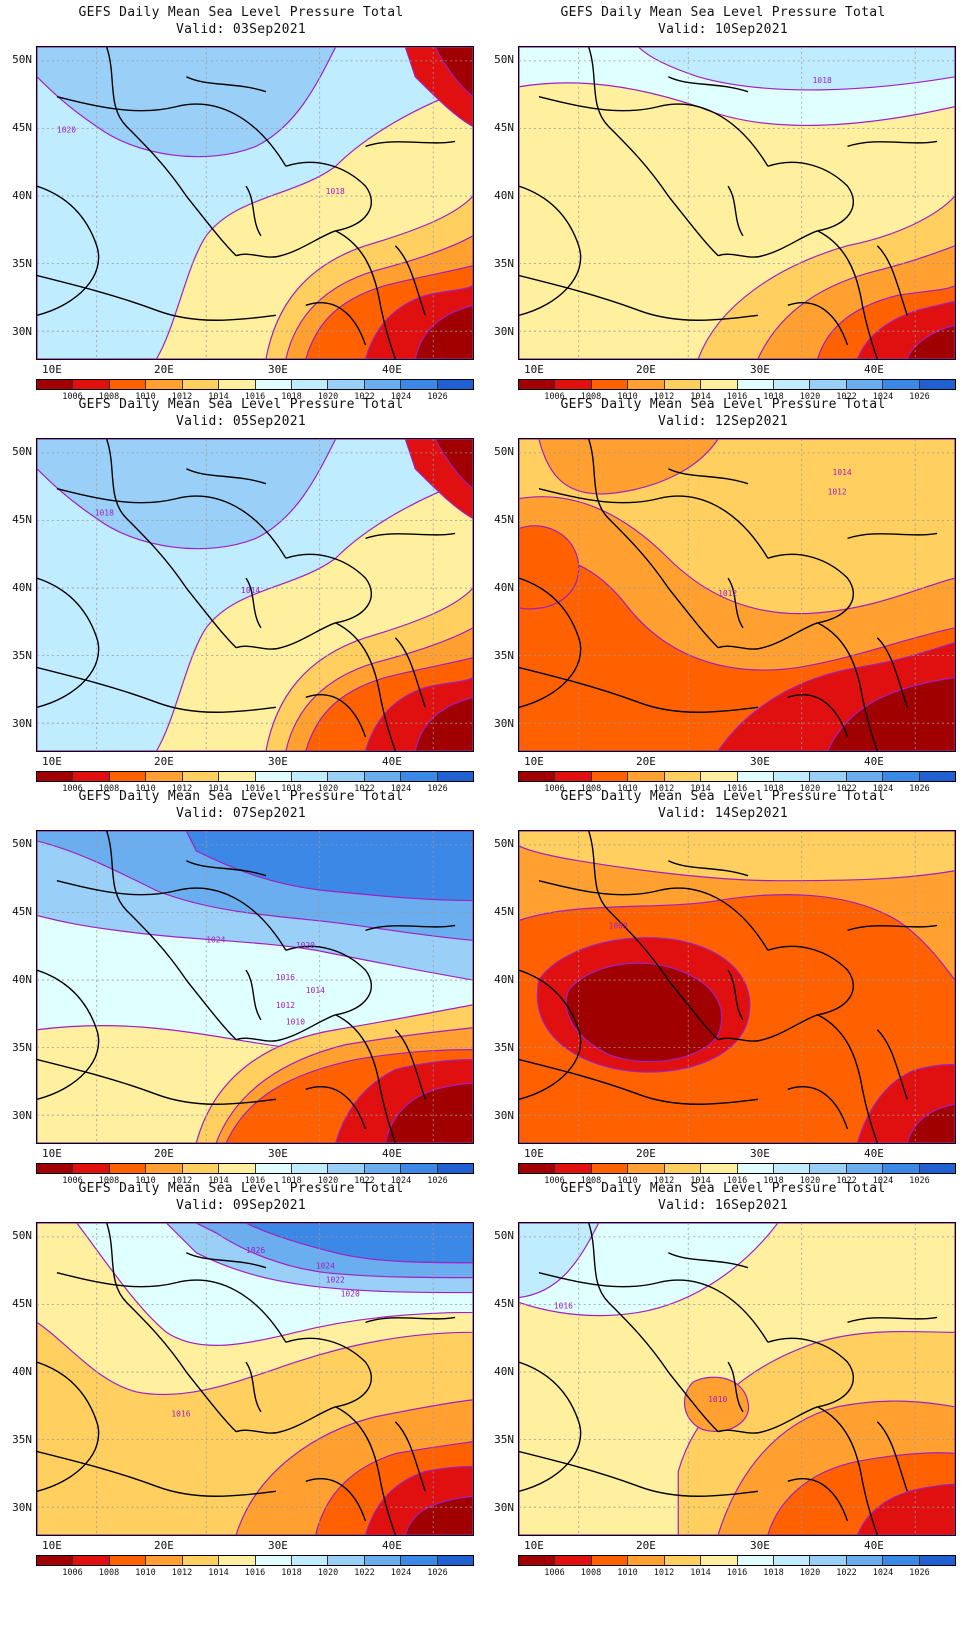  Describe the element at coordinates (72, 789) in the screenshot. I see `colorbar-label: 1006` at that location.